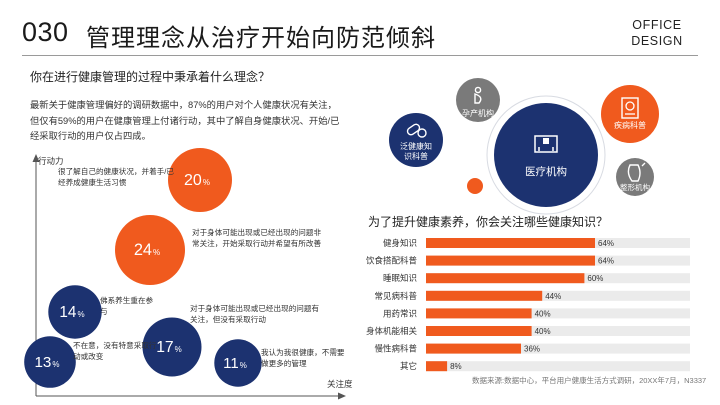 Image resolution: width=720 pixels, height=405 pixels. What do you see at coordinates (630, 108) in the screenshot?
I see `medical-record-icon` at bounding box center [630, 108].